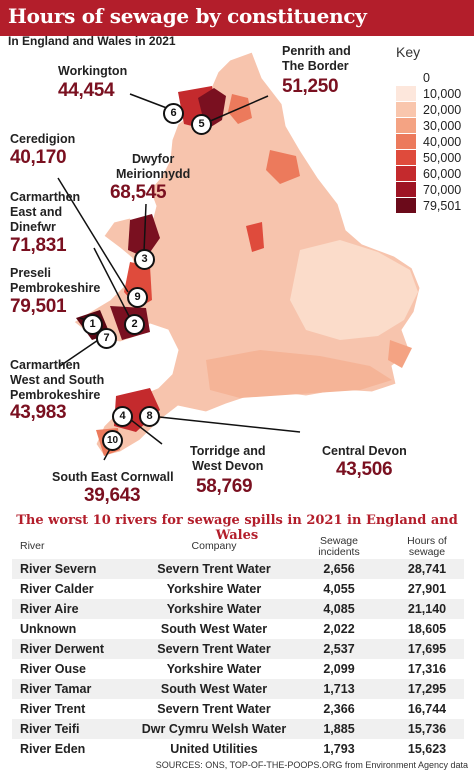 This screenshot has height=774, width=474. I want to click on table-row: River Calder Yorkshire Water 4,055 27,901, so click(238, 589).